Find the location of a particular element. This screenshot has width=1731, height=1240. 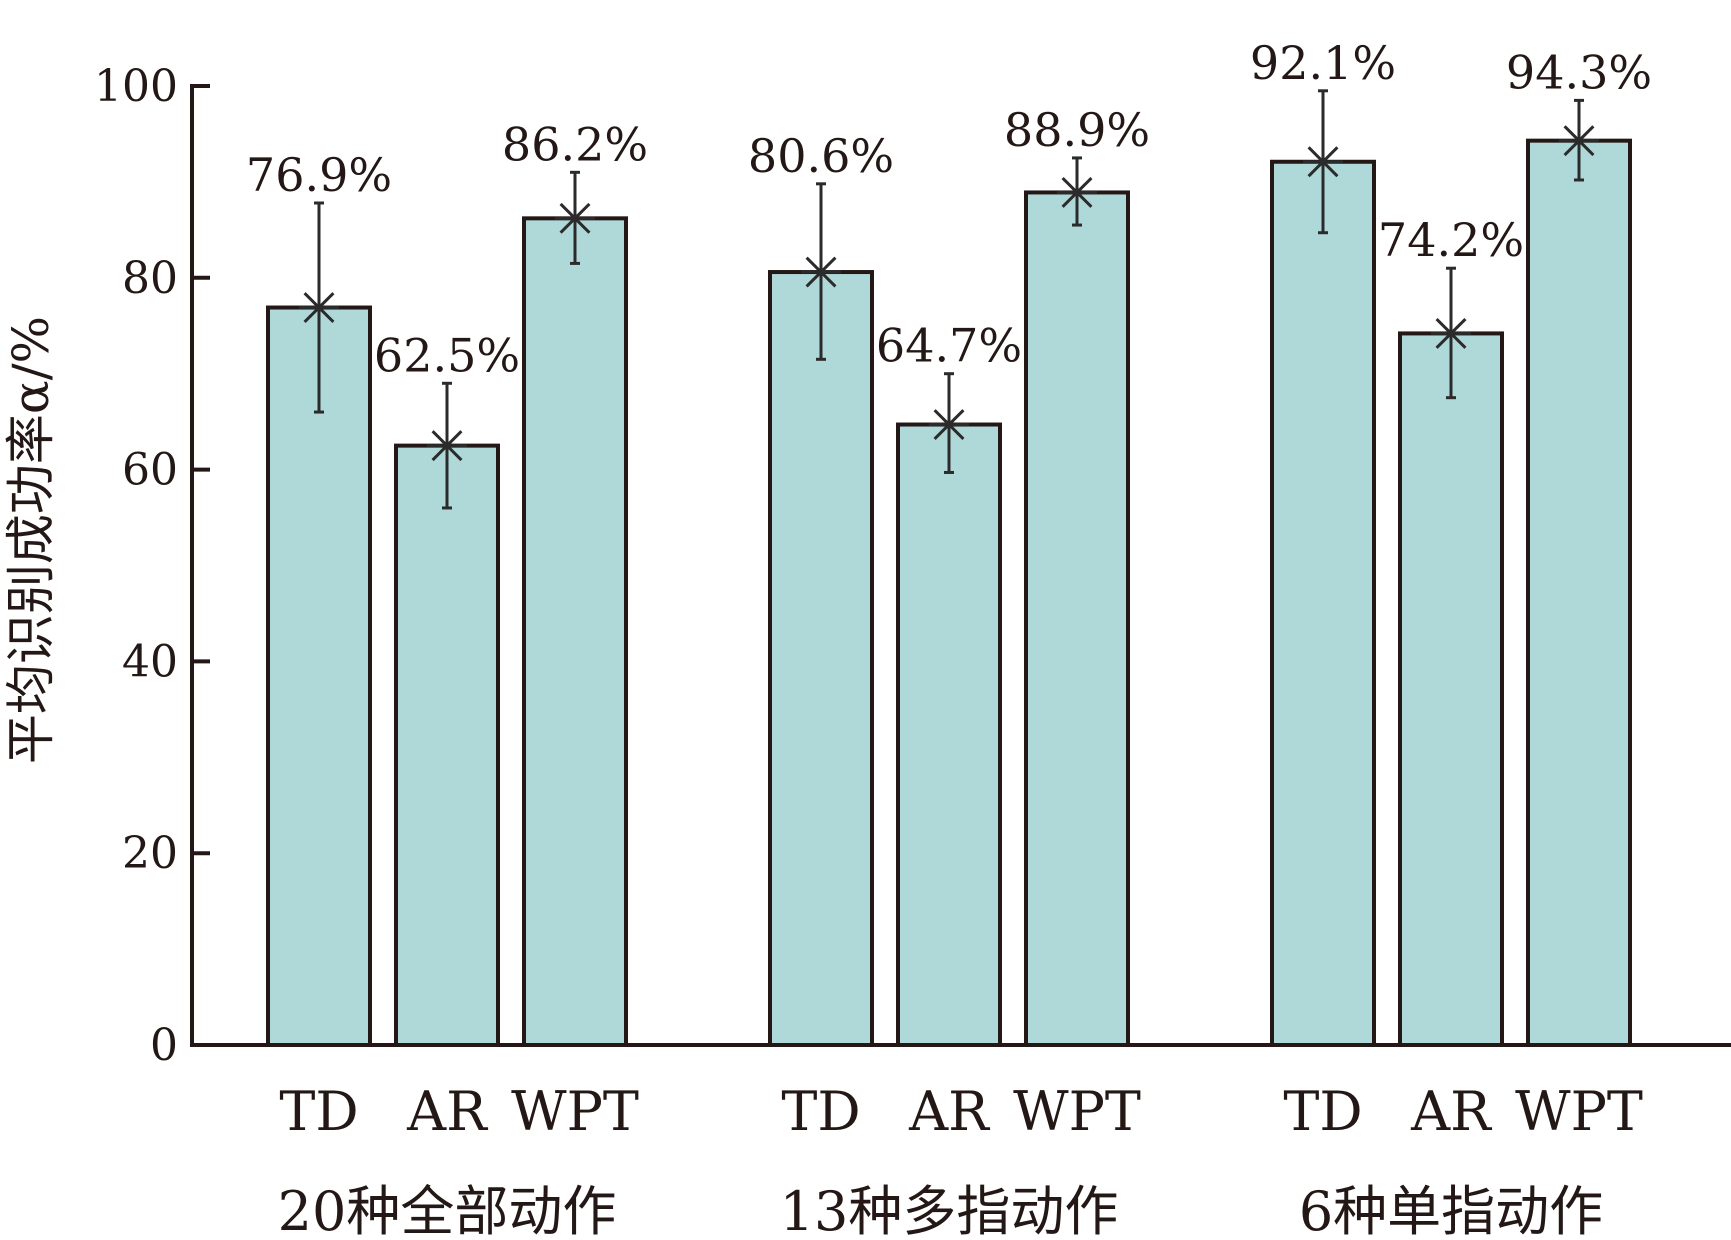

bar-value-label: 64.7% is located at coordinates (949, 346).